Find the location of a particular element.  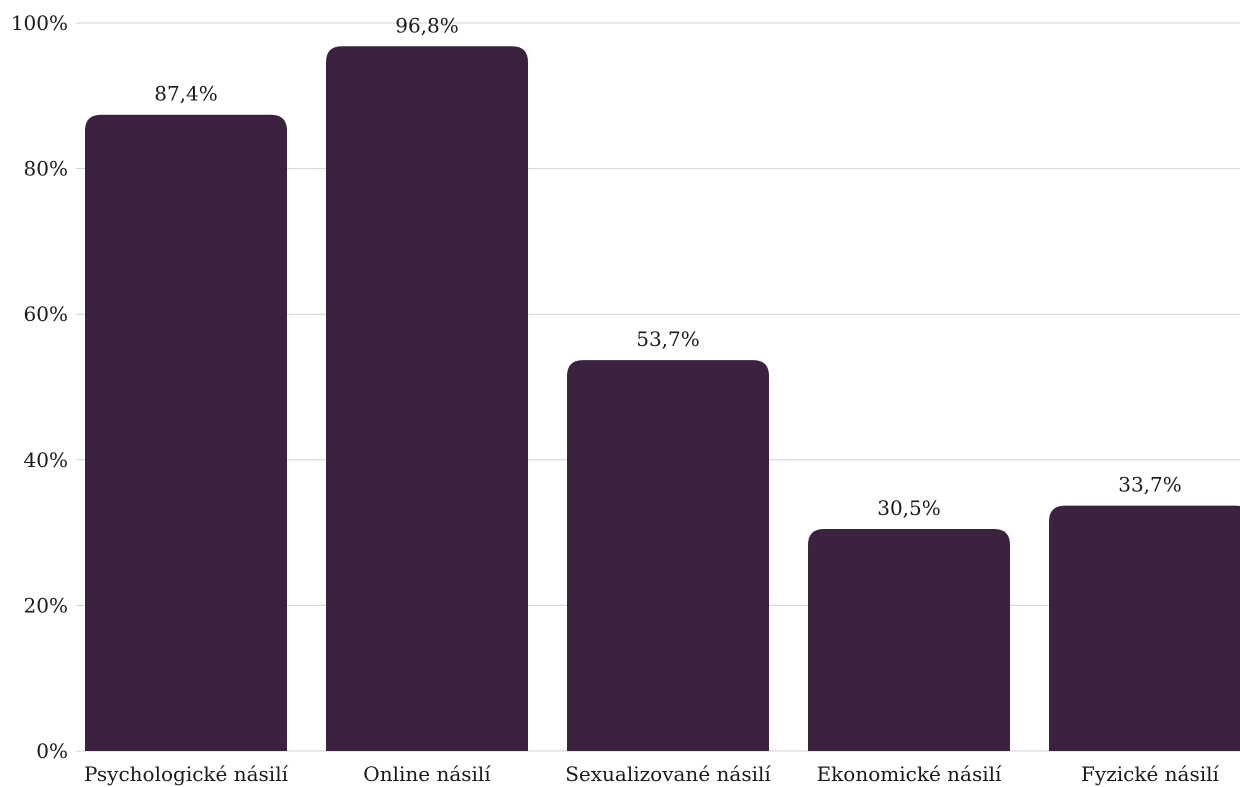

y-tick-label: 80% is located at coordinates (46, 169).